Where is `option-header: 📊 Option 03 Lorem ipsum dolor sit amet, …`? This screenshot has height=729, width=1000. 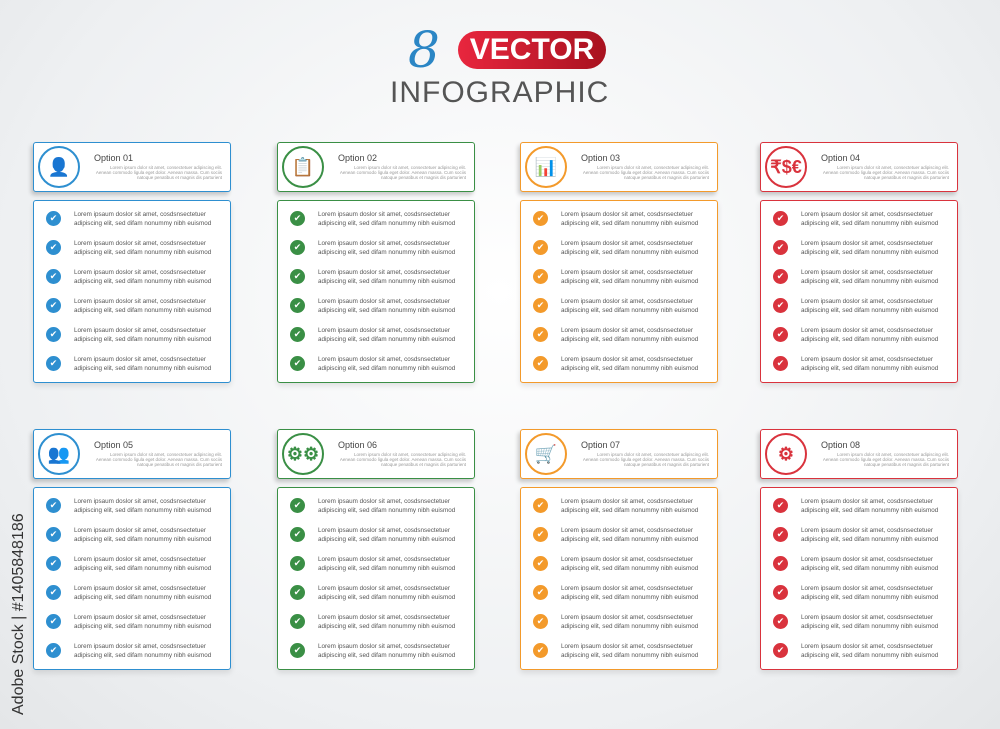
option-header: 📊 Option 03 Lorem ipsum dolor sit amet, … is located at coordinates (619, 167).